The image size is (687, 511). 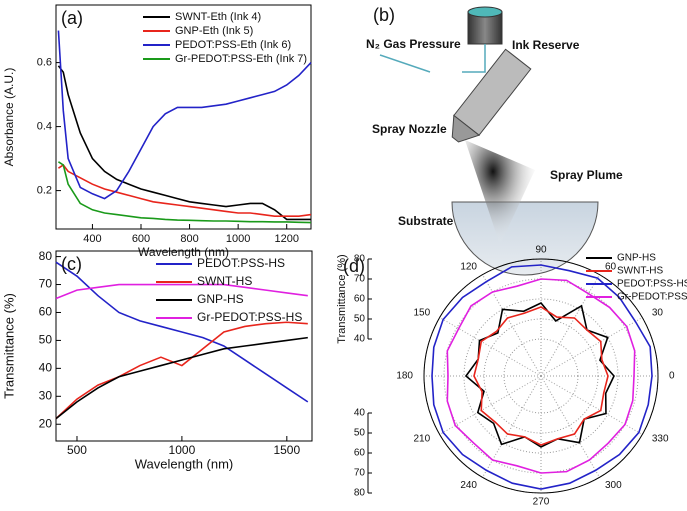 I want to click on legend-label: SWNT-Eth (Ink 4), so click(x=218, y=17).